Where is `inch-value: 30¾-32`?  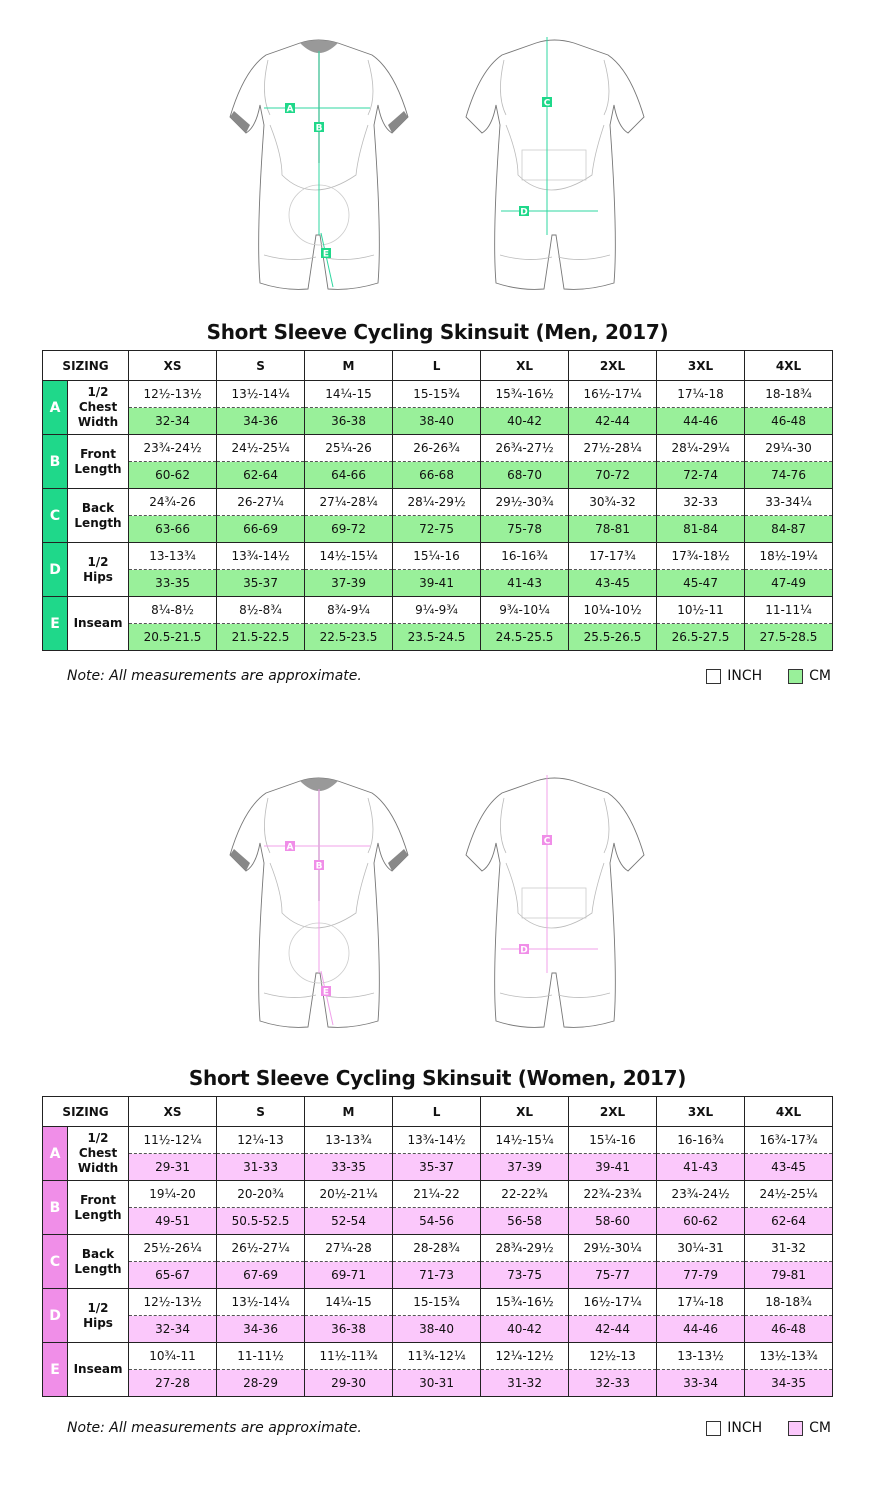
inch-value: 30¾-32 is located at coordinates (613, 502).